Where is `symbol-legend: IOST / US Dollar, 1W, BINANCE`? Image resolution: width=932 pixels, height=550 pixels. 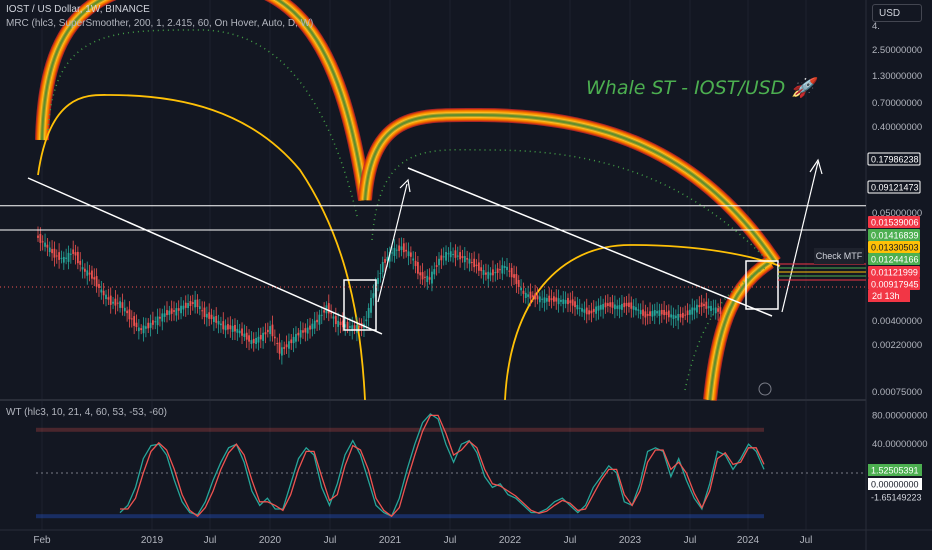
symbol-legend: IOST / US Dollar, 1W, BINANCE is located at coordinates (78, 9).